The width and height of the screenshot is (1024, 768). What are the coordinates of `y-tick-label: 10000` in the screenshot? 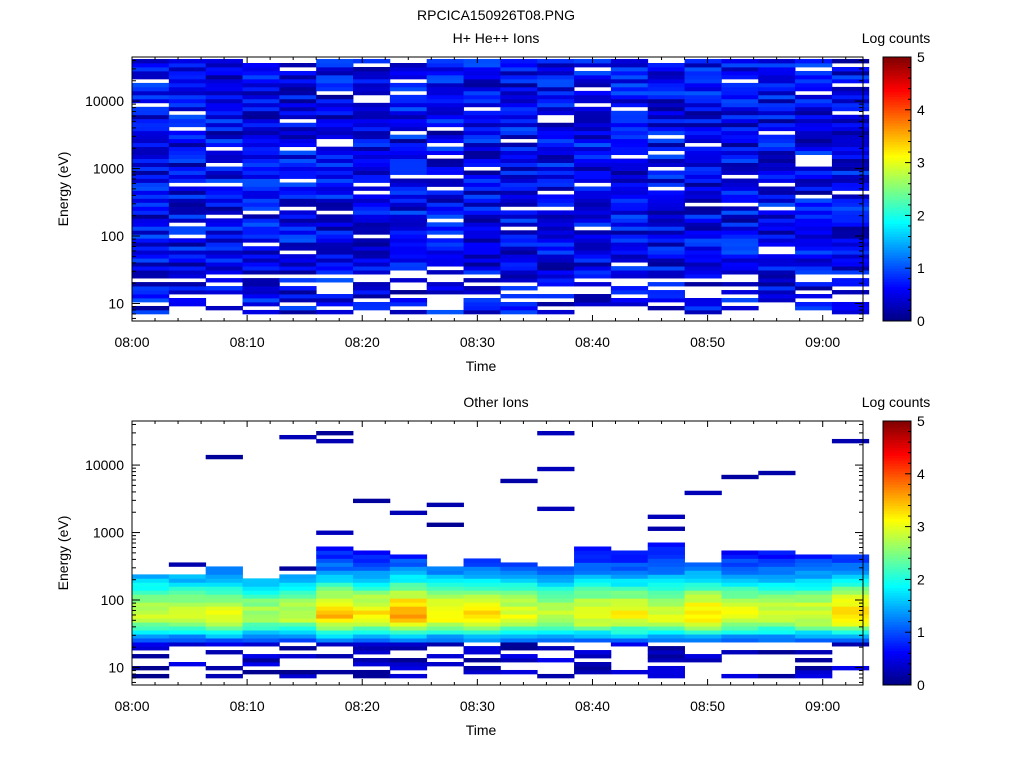 It's located at (104, 101).